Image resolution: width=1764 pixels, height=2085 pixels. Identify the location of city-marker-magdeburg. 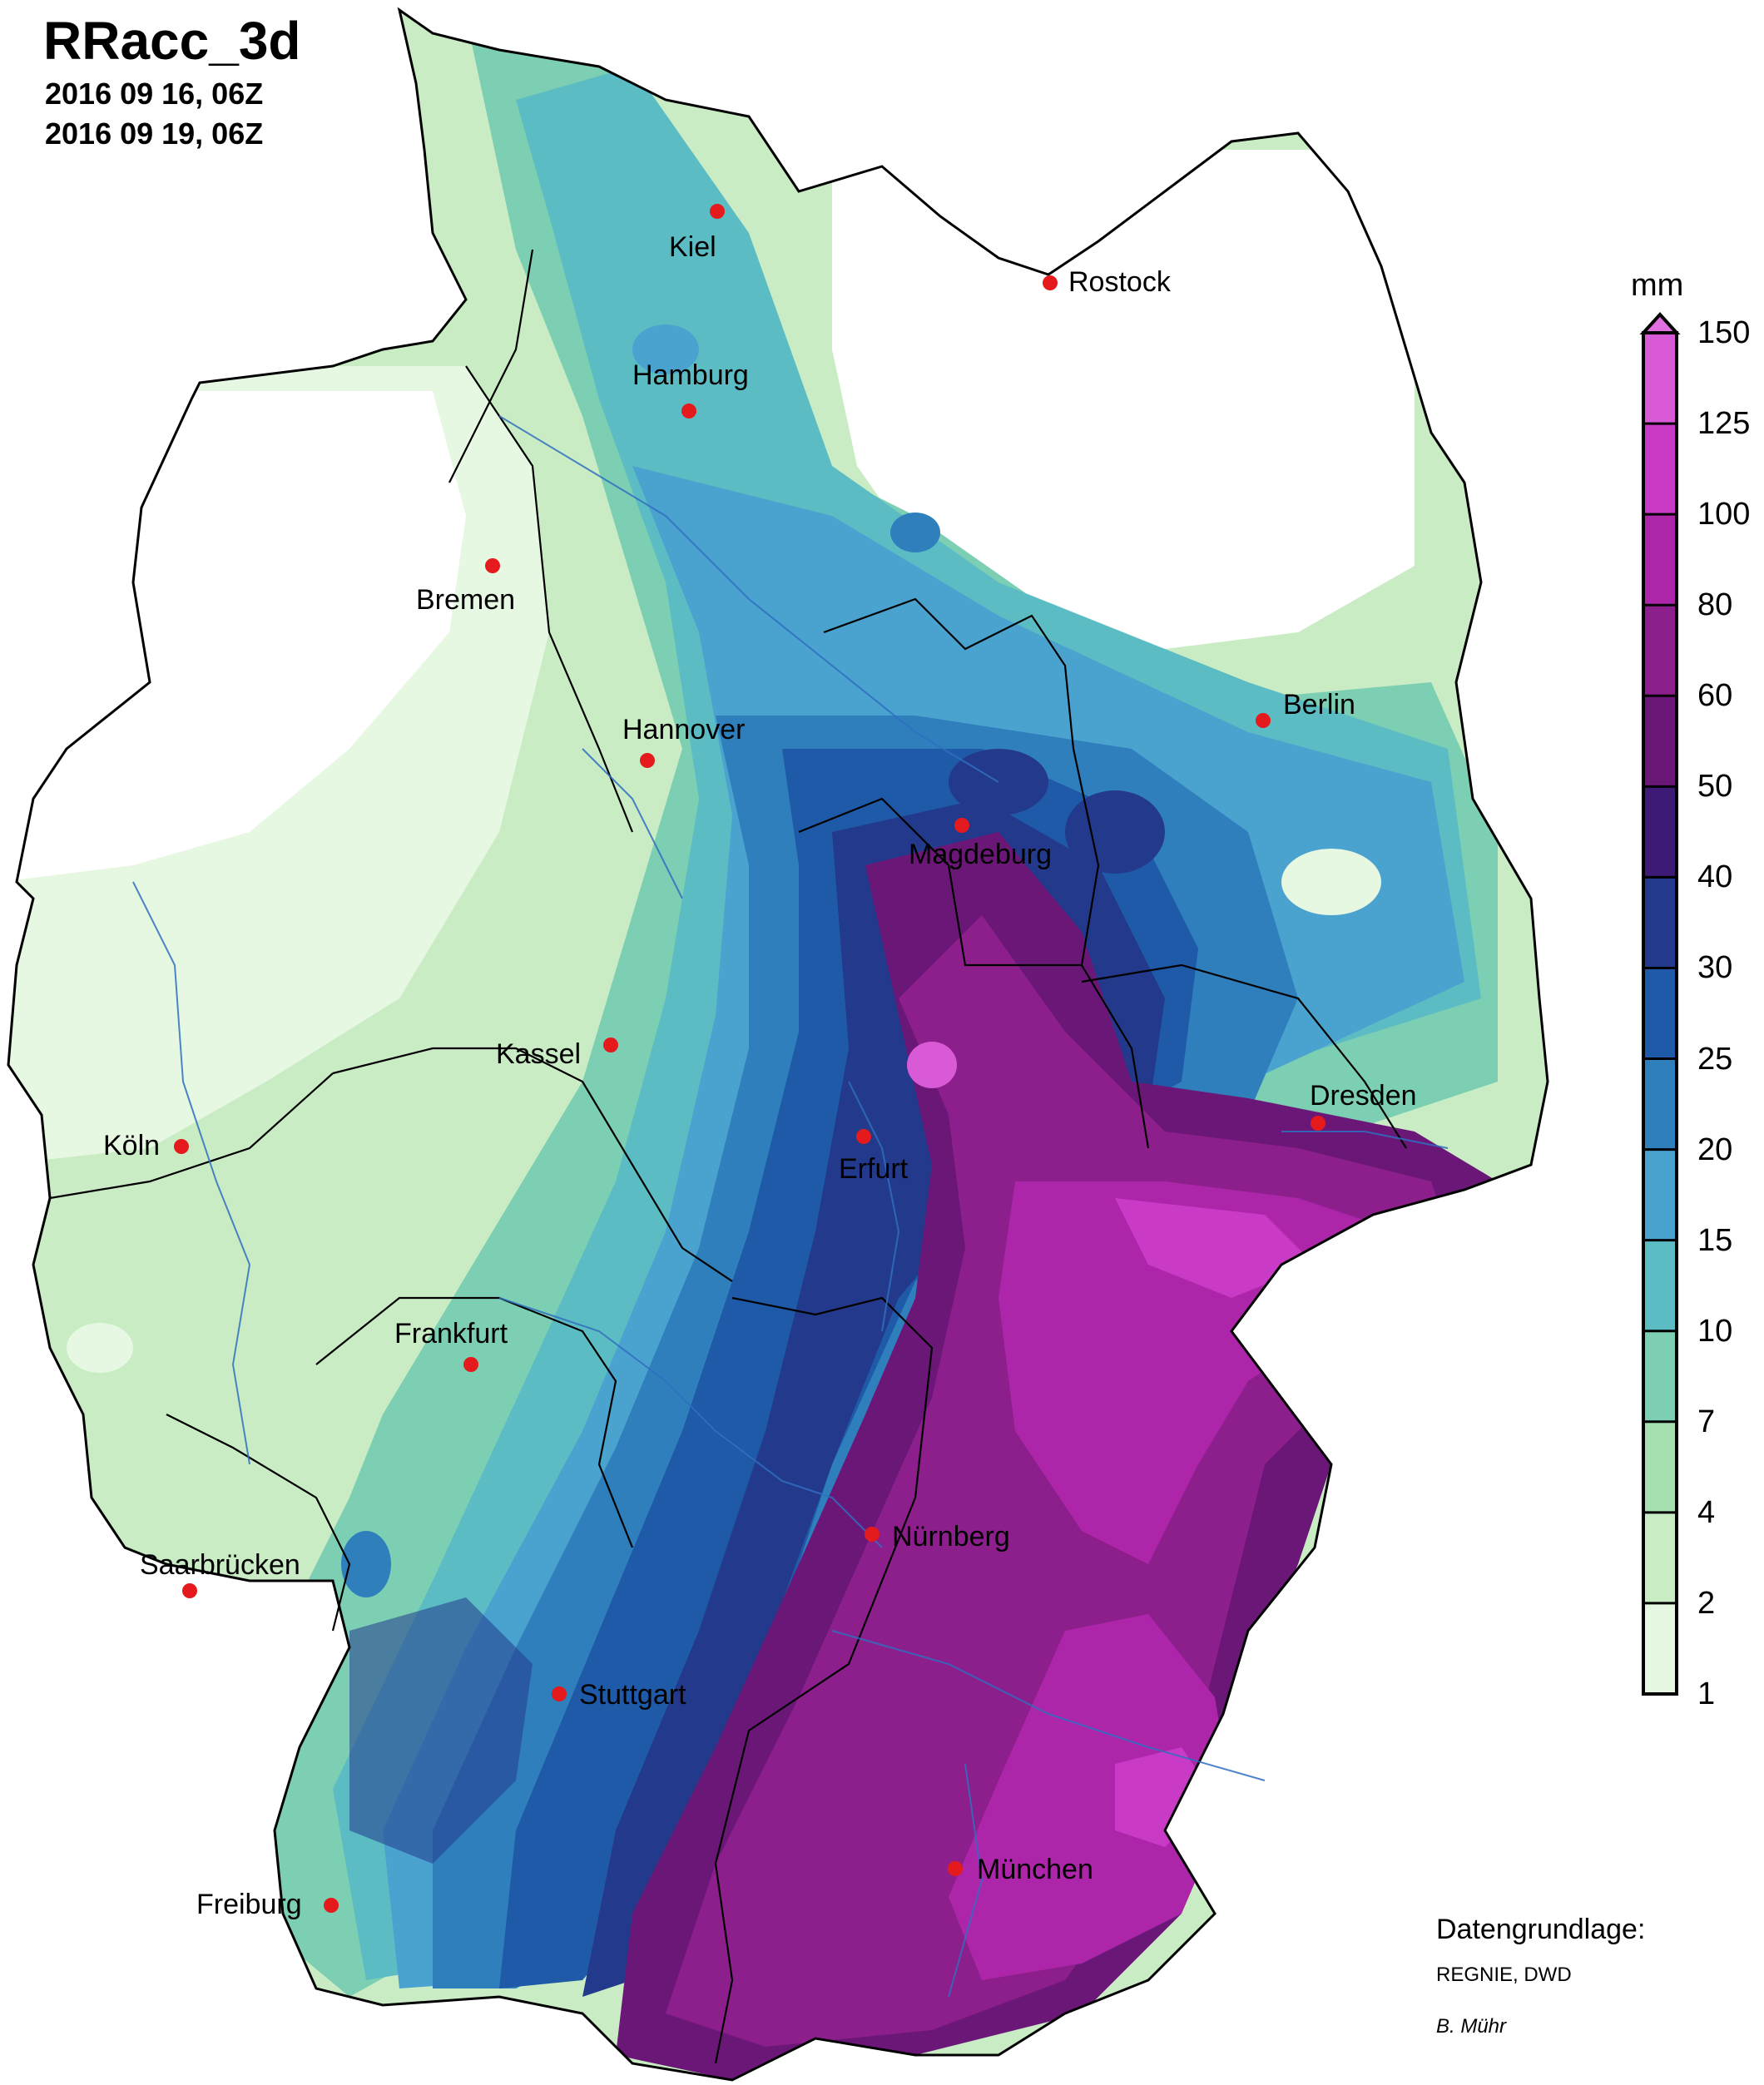
(962, 825).